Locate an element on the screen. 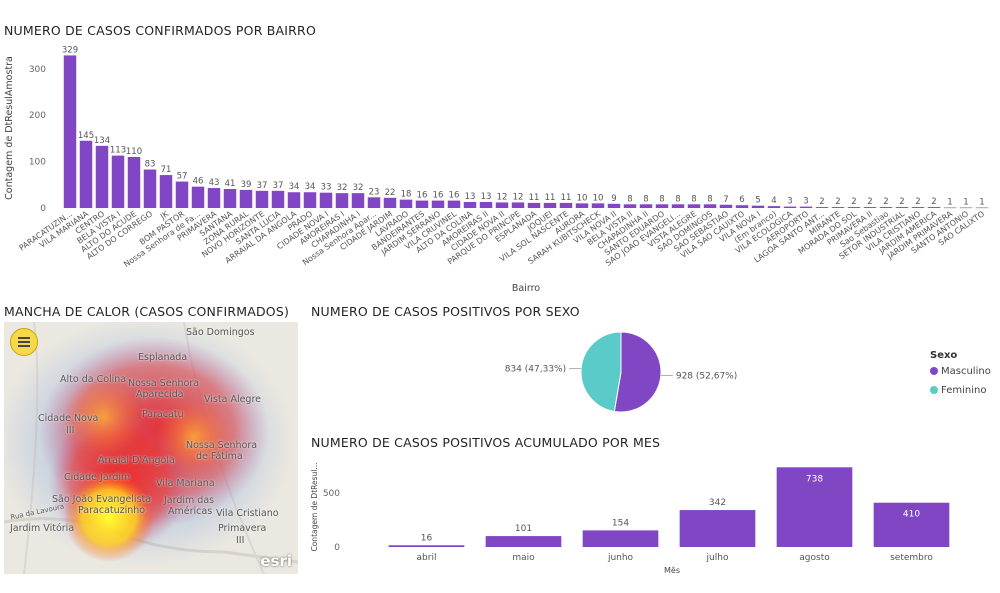 The image size is (1000, 593). map-label: Jardim Vitória is located at coordinates (42, 528).